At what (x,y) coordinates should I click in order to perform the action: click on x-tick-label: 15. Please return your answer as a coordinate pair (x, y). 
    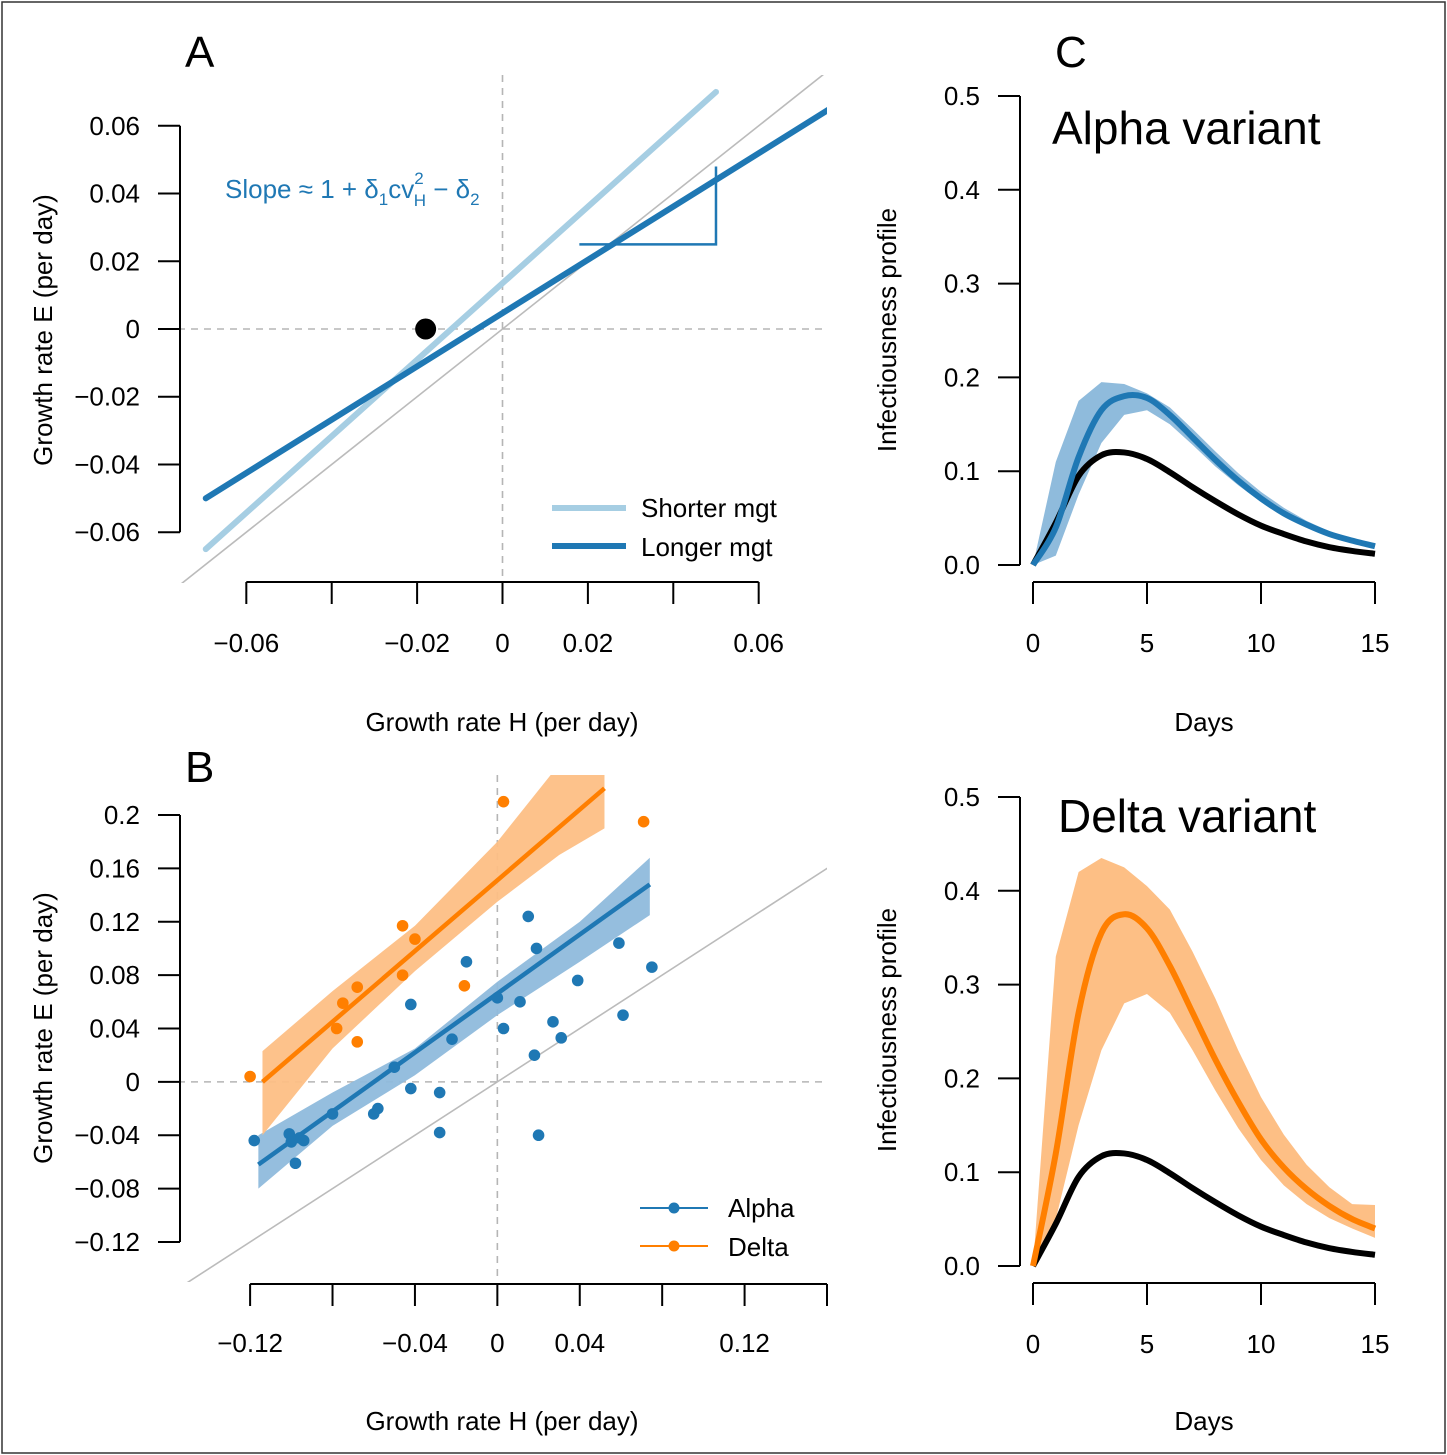
    Looking at the image, I should click on (1375, 1344).